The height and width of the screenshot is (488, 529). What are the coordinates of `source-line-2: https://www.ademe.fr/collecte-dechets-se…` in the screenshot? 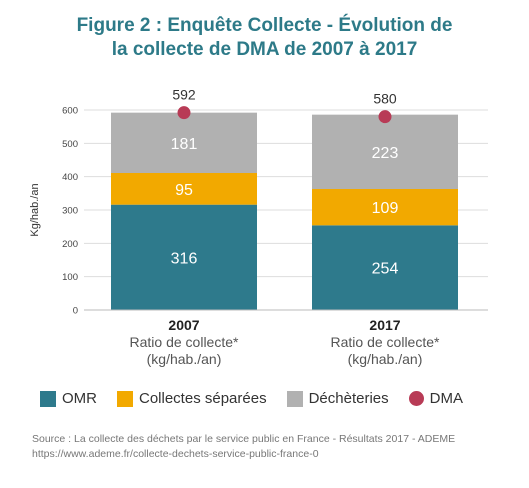 It's located at (175, 454).